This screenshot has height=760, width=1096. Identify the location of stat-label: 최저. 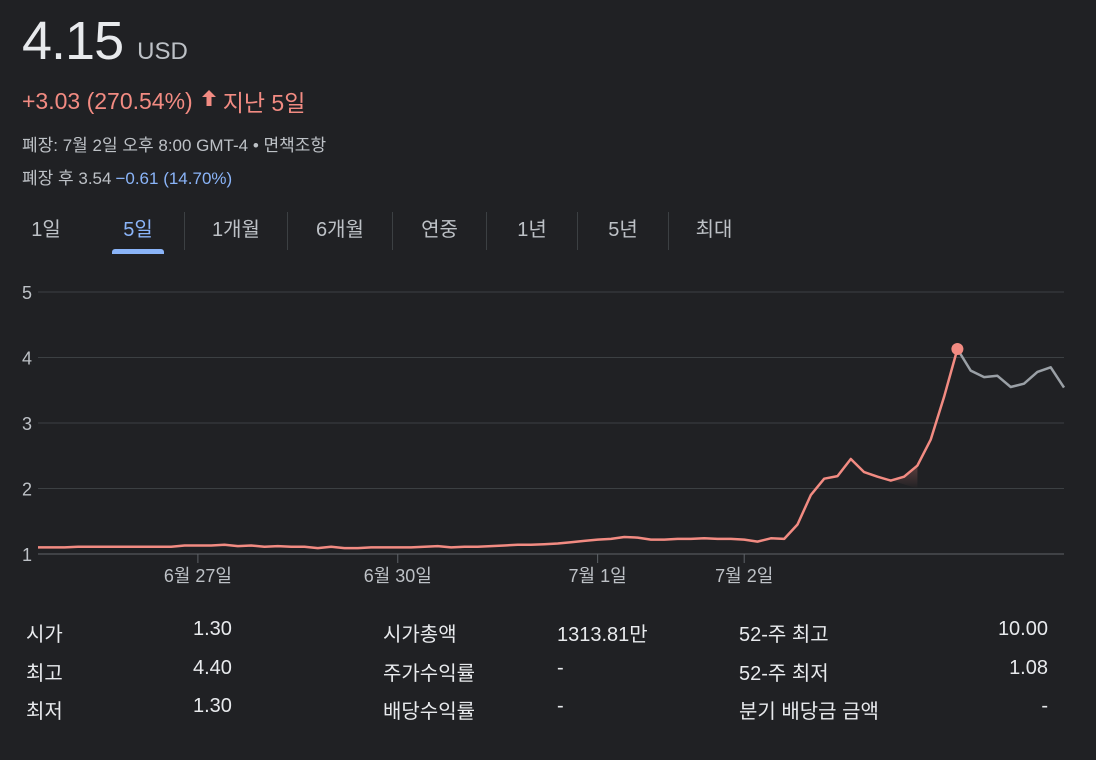
(44, 712).